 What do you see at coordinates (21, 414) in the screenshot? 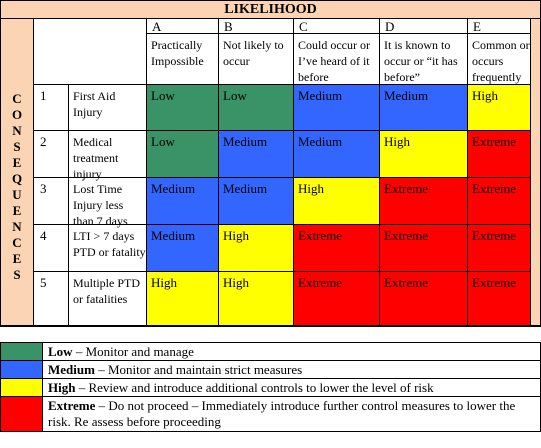
I see `legend-swatch-extreme` at bounding box center [21, 414].